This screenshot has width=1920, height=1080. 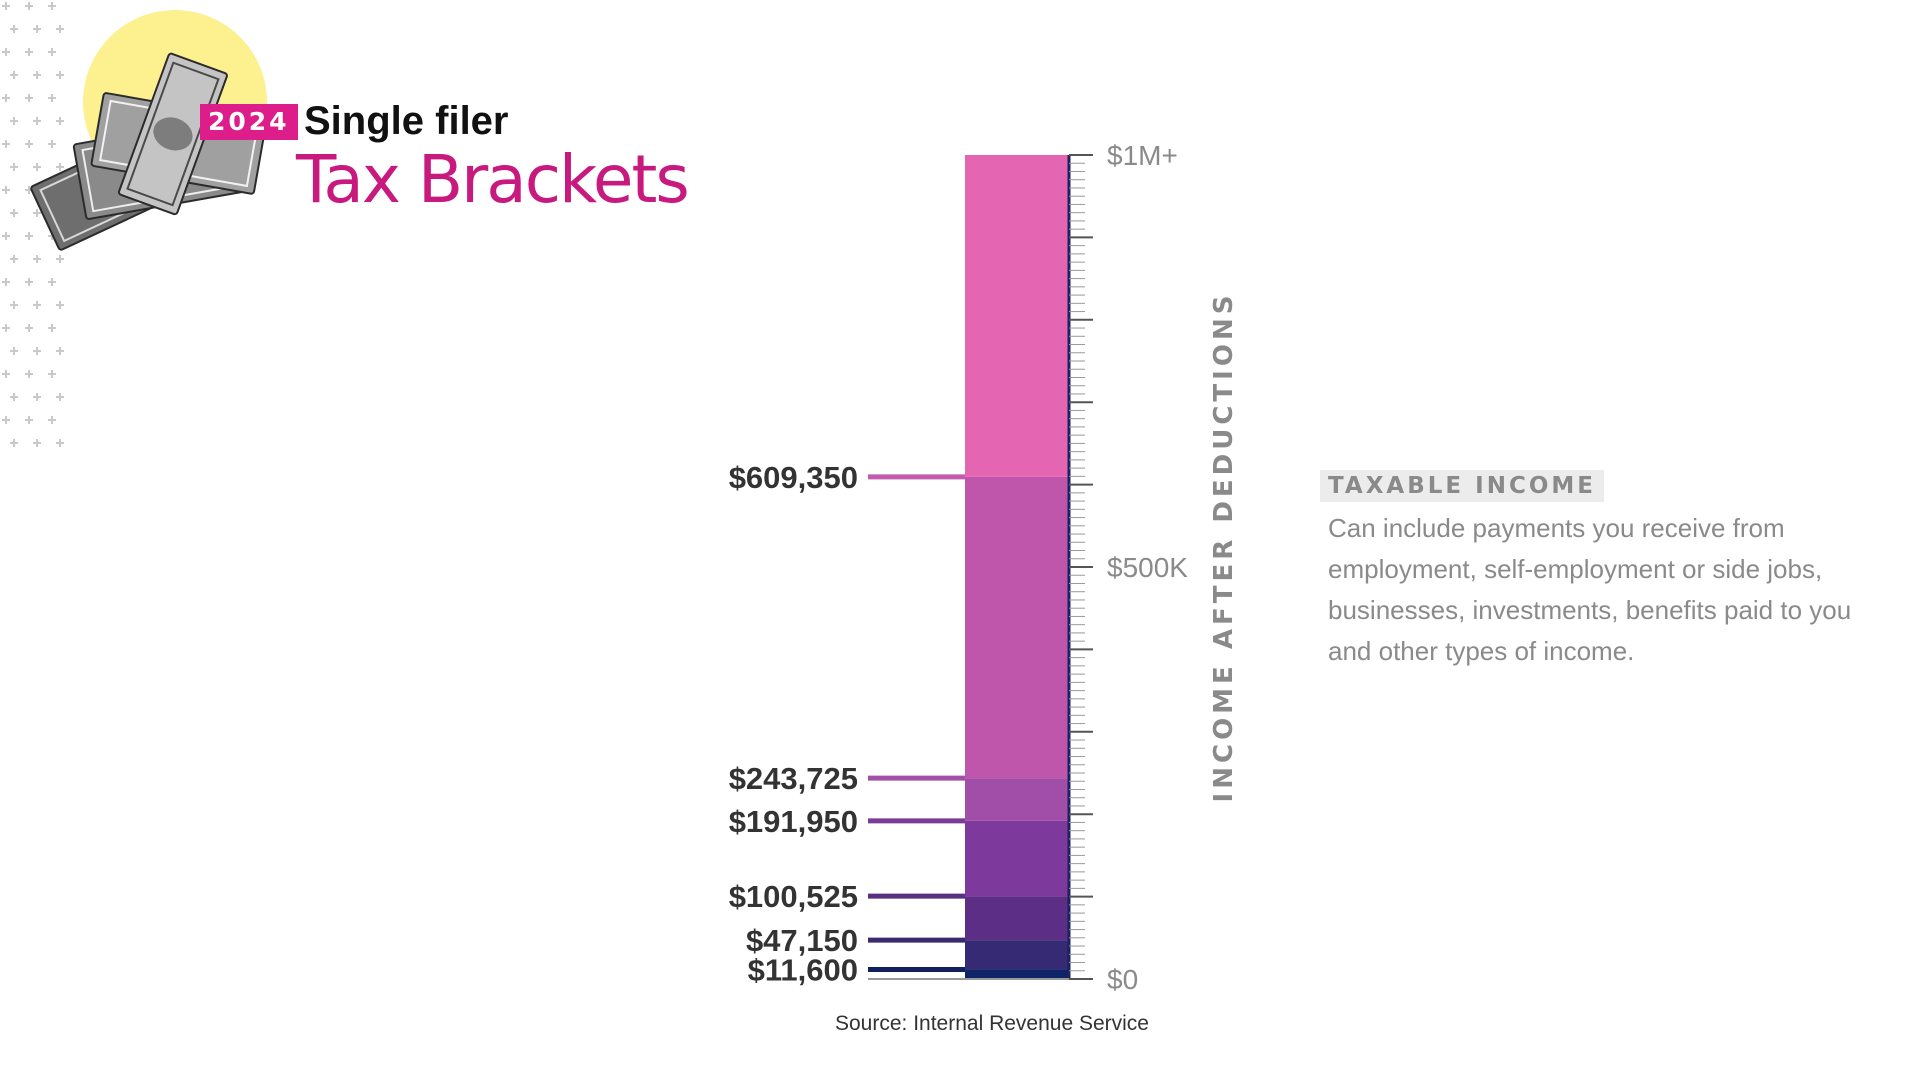 I want to click on source-note: Source: Internal Revenue Service, so click(x=991, y=1023).